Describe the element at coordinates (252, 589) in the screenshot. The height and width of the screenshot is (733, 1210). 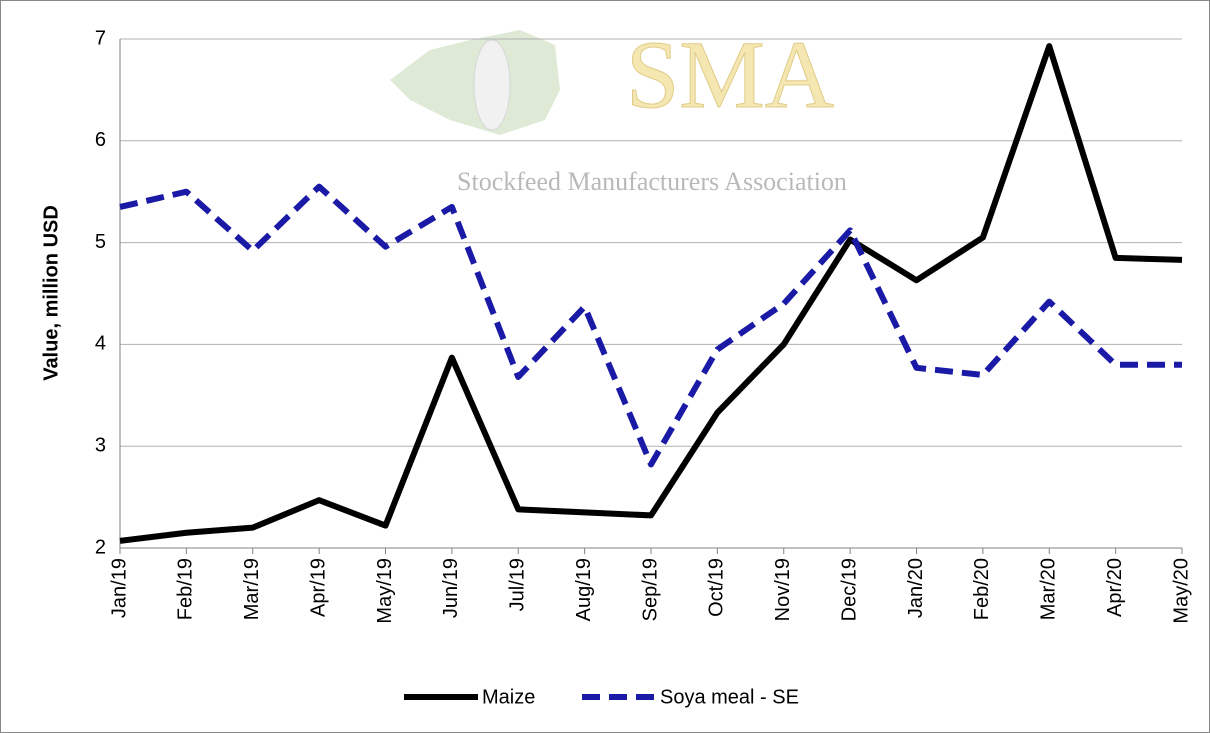
I see `x-tick-label: Mar/19` at that location.